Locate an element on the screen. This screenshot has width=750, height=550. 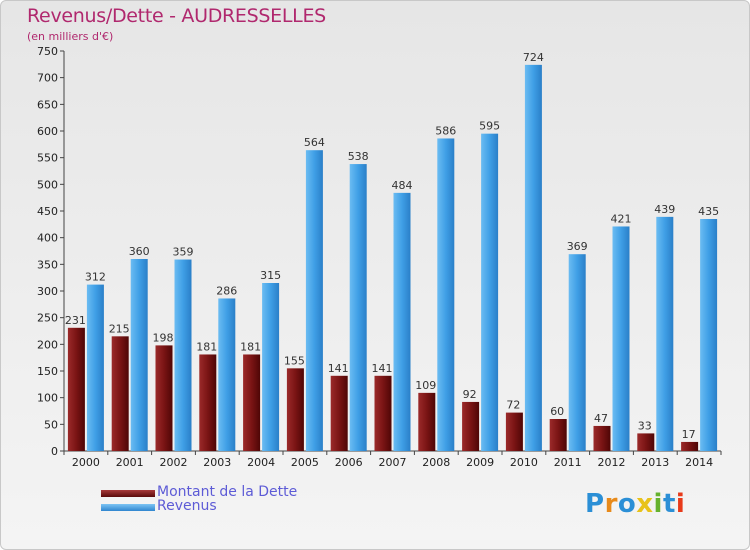
y-tick-label: 700 is located at coordinates (47, 78).